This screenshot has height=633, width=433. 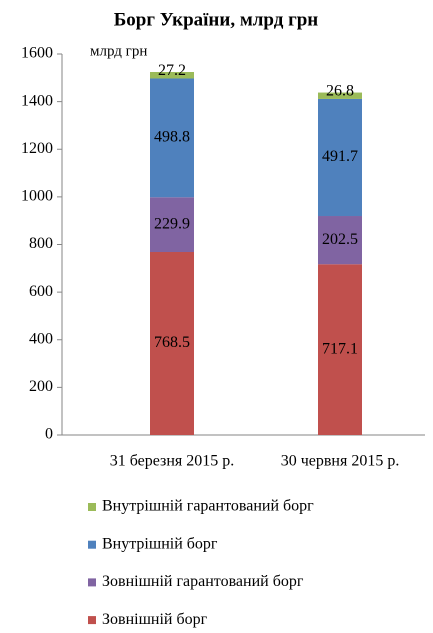 I want to click on legend-label: Внутрішній гарантований борг, so click(x=208, y=506).